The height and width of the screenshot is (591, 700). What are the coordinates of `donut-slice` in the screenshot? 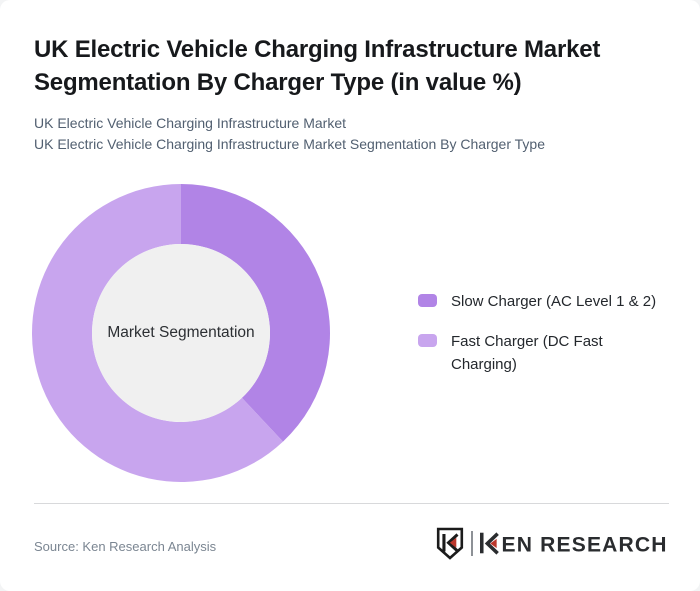 It's located at (256, 313).